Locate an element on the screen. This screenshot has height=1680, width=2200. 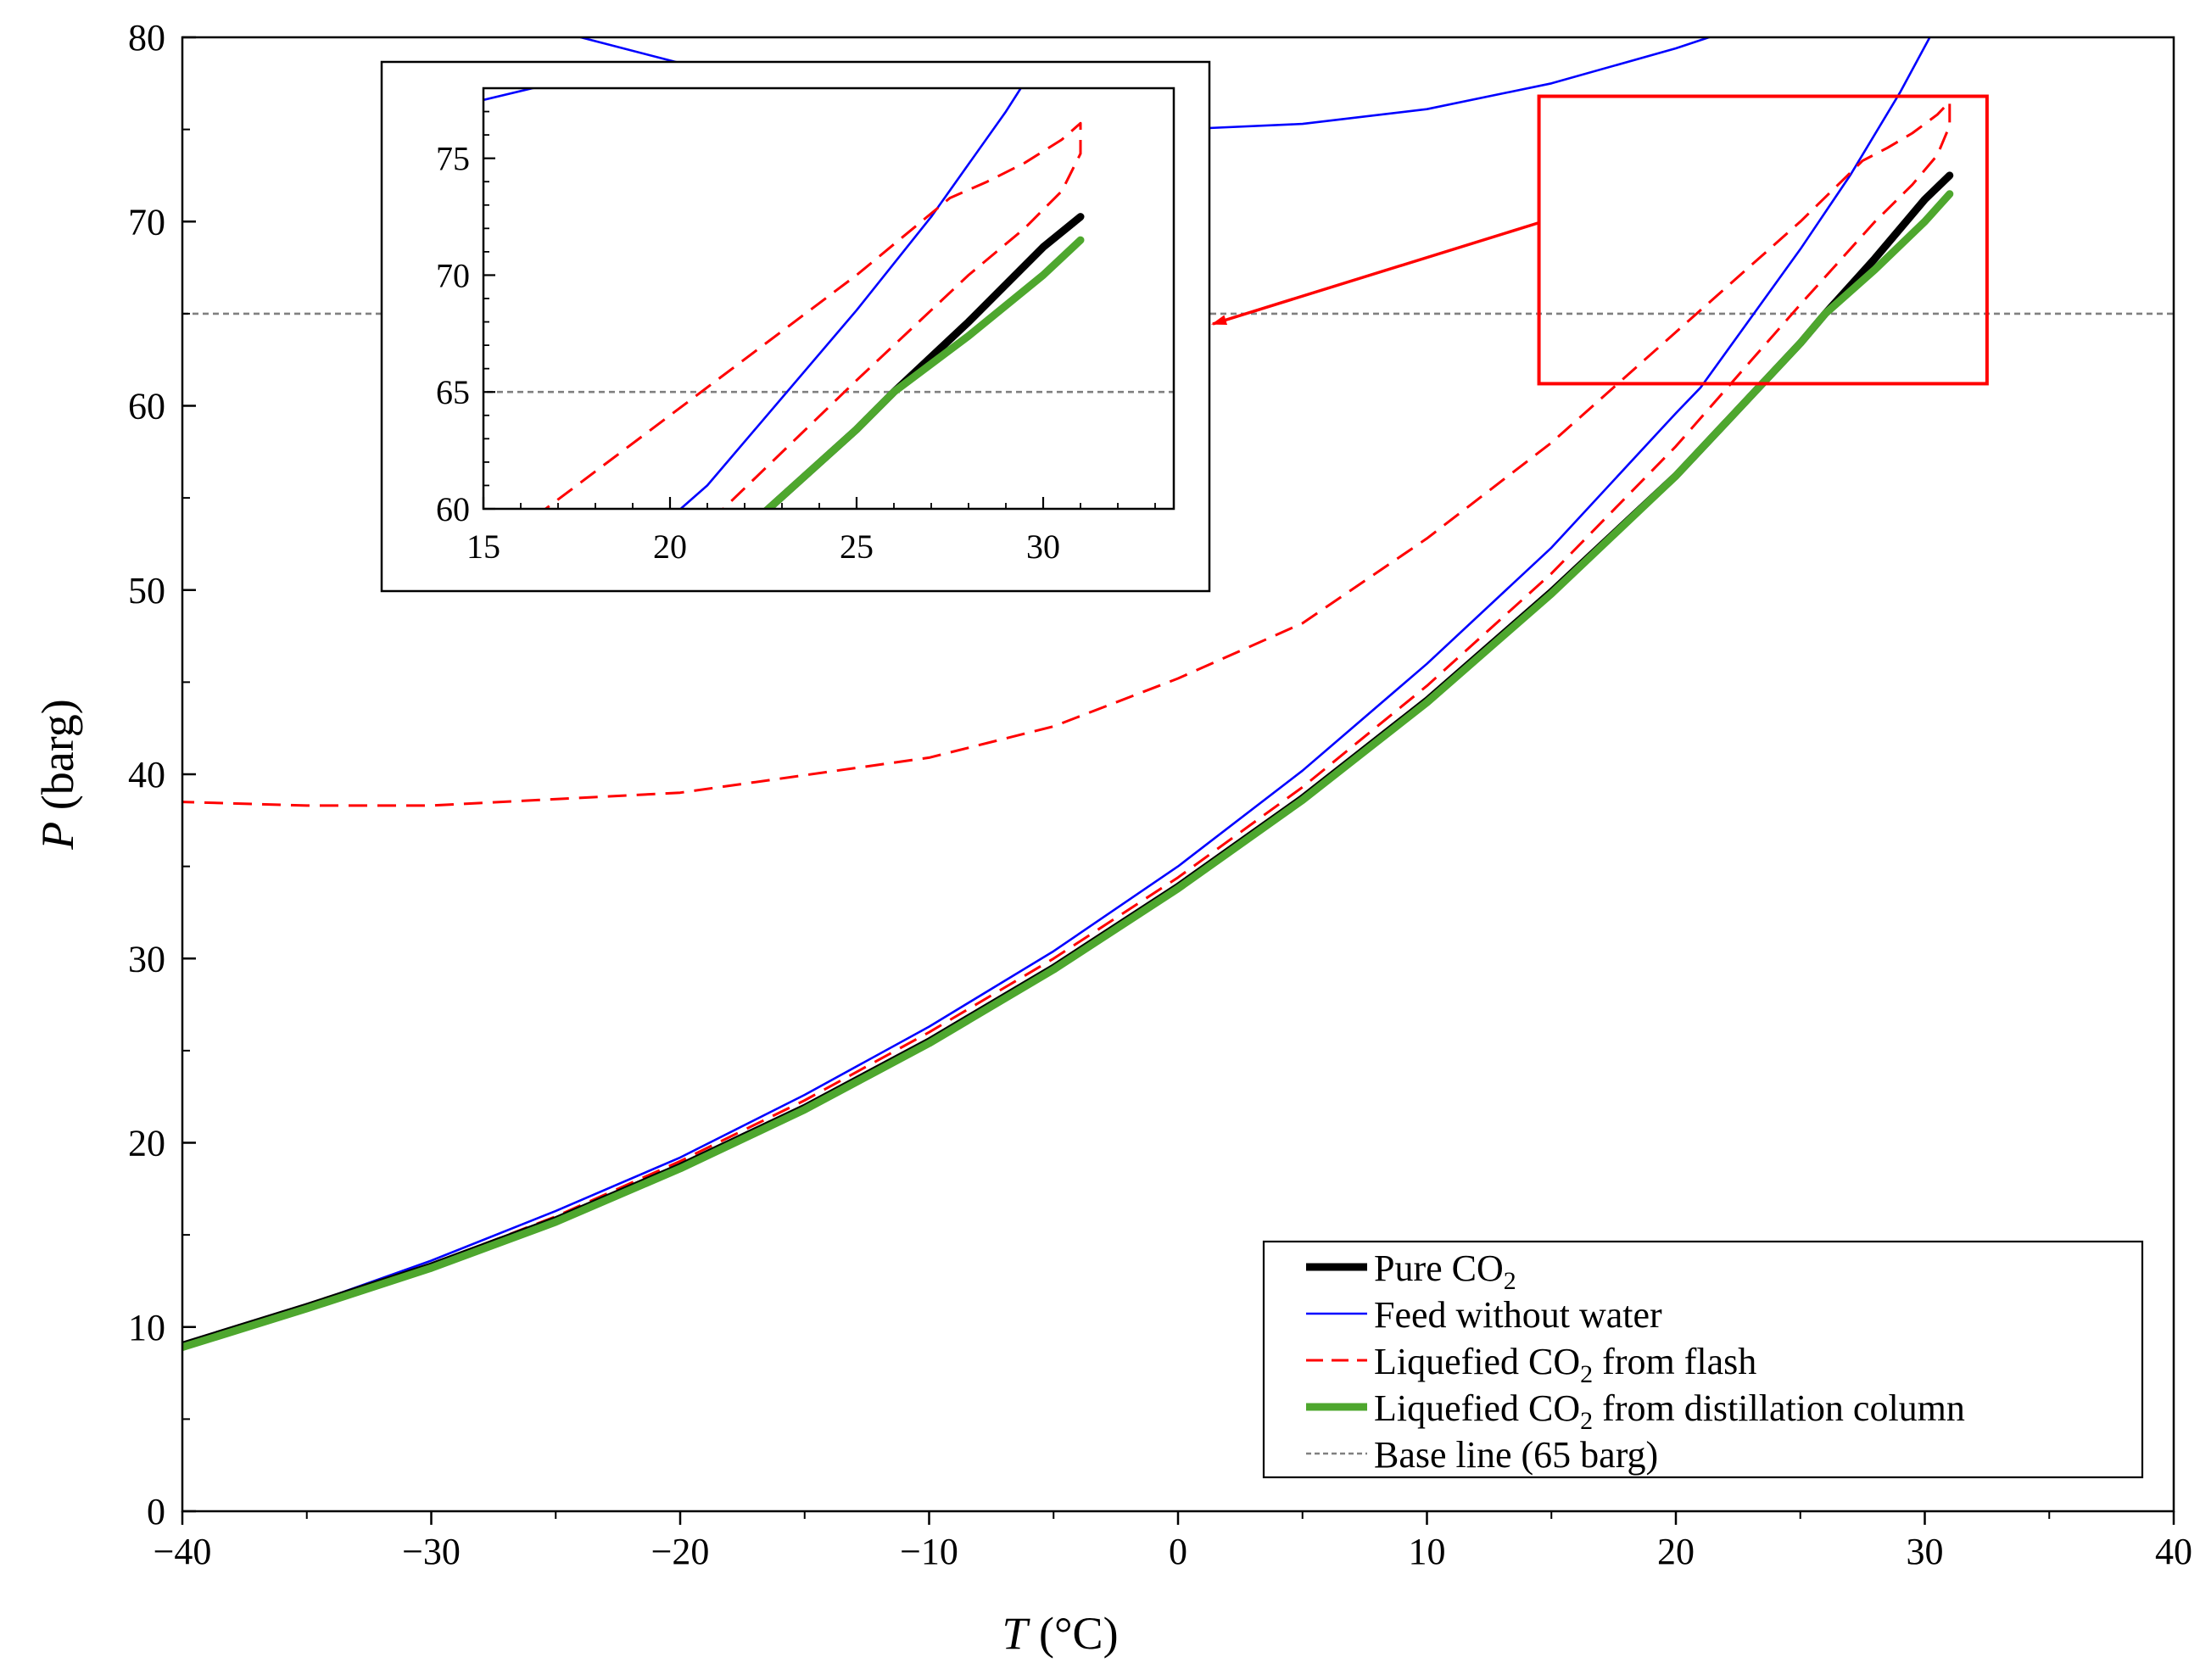
inset-x-tick-label: 15 is located at coordinates (483, 546).